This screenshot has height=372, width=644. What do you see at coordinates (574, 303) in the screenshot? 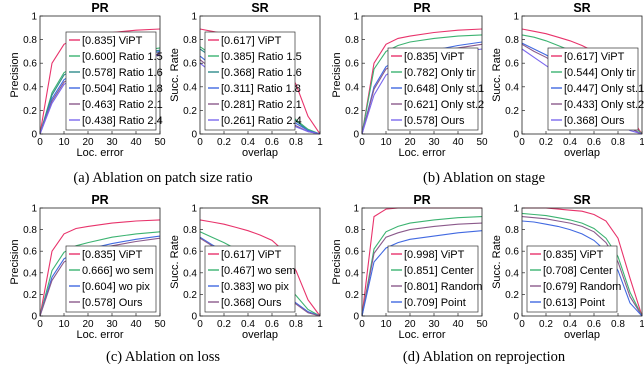
I see `legend-entry: [0.613] Point` at bounding box center [574, 303].